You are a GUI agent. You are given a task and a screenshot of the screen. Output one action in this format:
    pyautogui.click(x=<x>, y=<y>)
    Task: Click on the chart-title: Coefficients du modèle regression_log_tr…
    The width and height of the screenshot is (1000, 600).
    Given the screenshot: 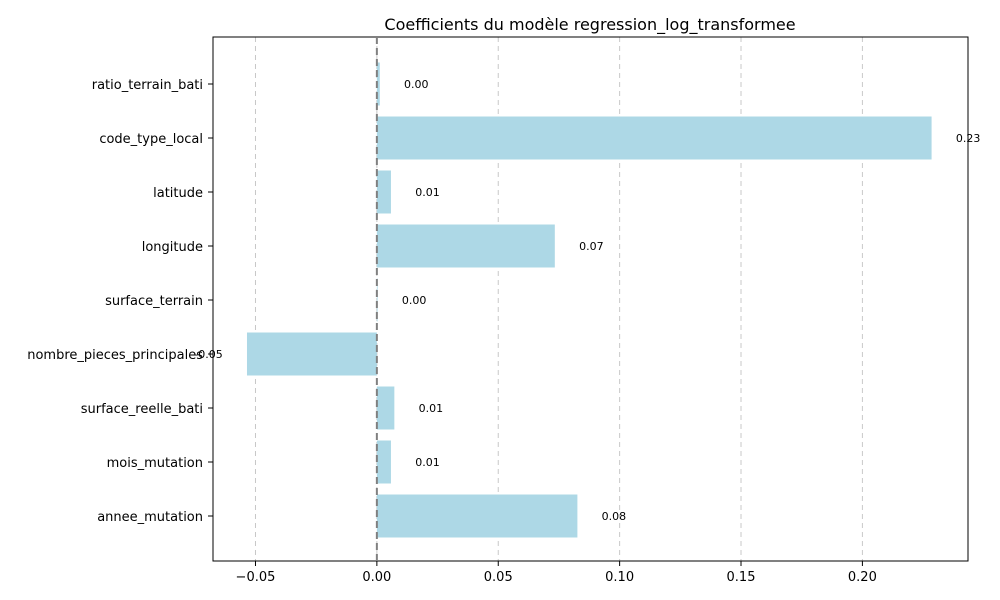 What is the action you would take?
    pyautogui.click(x=589, y=25)
    